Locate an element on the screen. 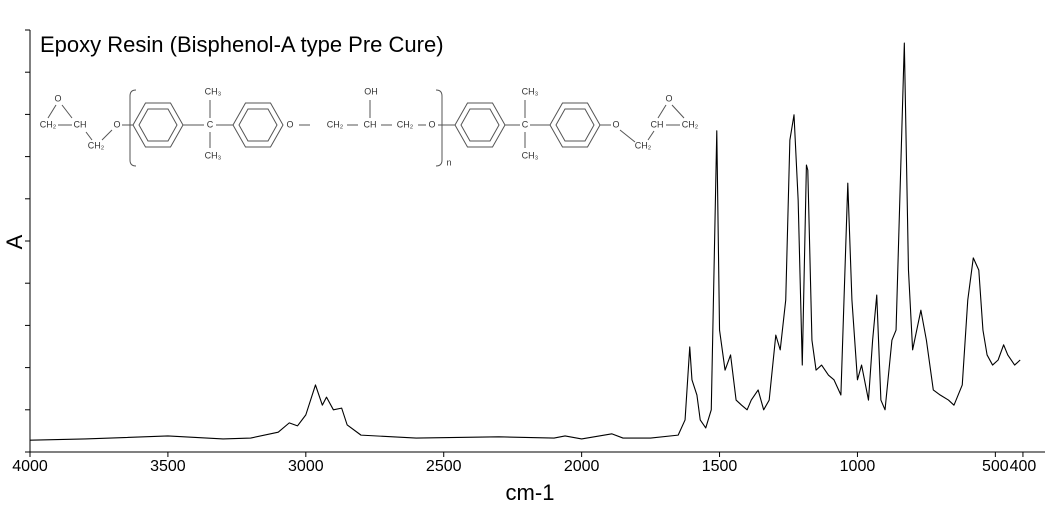  x-tick-label: 2500 is located at coordinates (444, 466).